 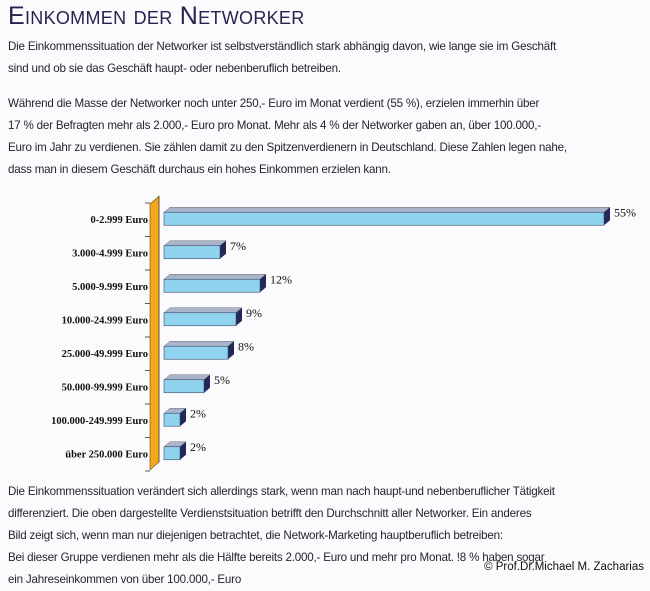 I want to click on value-label: 12%, so click(x=281, y=279).